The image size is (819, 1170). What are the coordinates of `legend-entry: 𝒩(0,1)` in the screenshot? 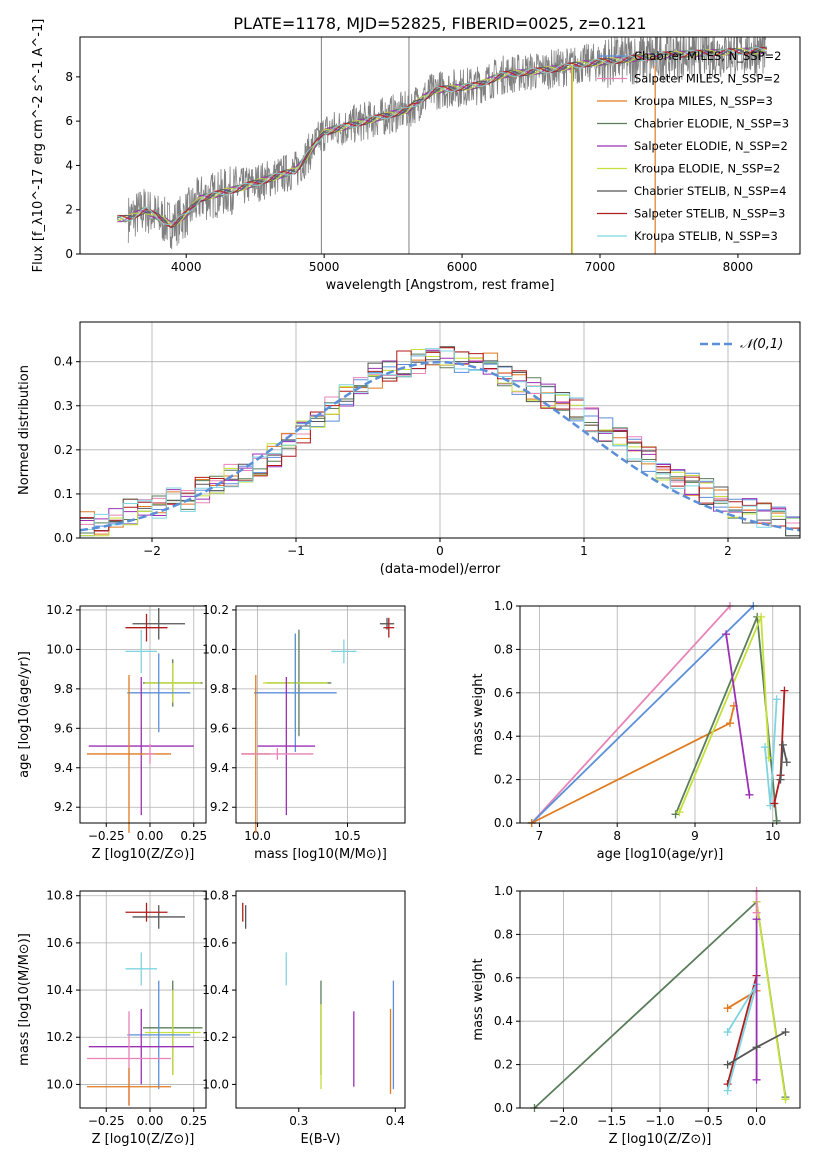 It's located at (761, 344).